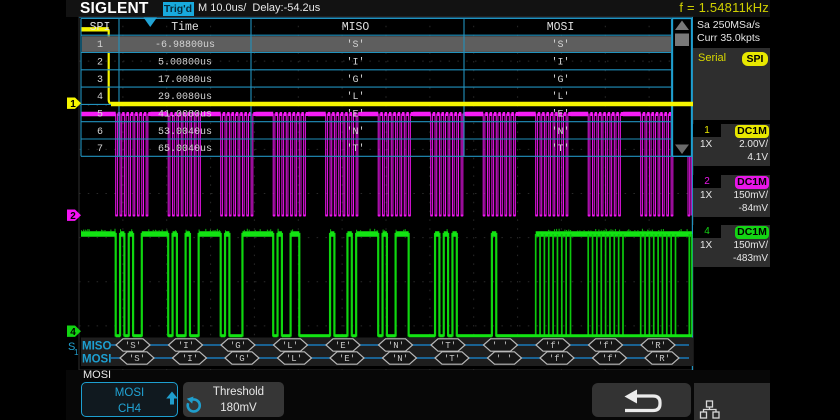 The image size is (840, 420). I want to click on svg-text: 5.00800us, so click(185, 63).